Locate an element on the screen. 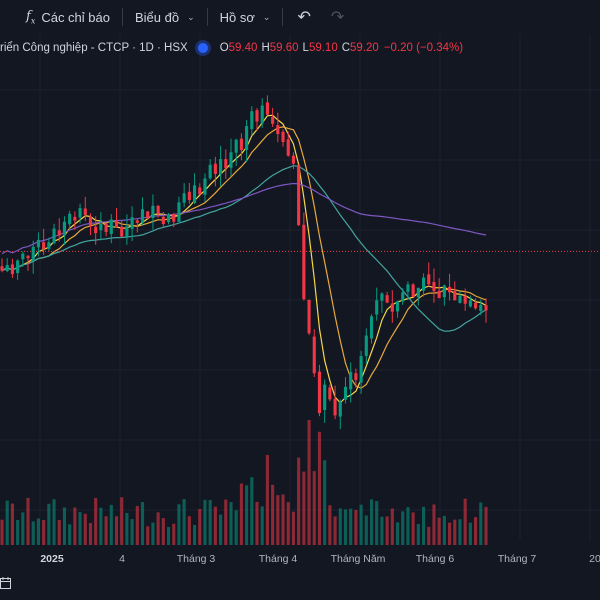 Image resolution: width=600 pixels, height=600 pixels. indicators-button: fx Các chỉ báo is located at coordinates (68, 17).